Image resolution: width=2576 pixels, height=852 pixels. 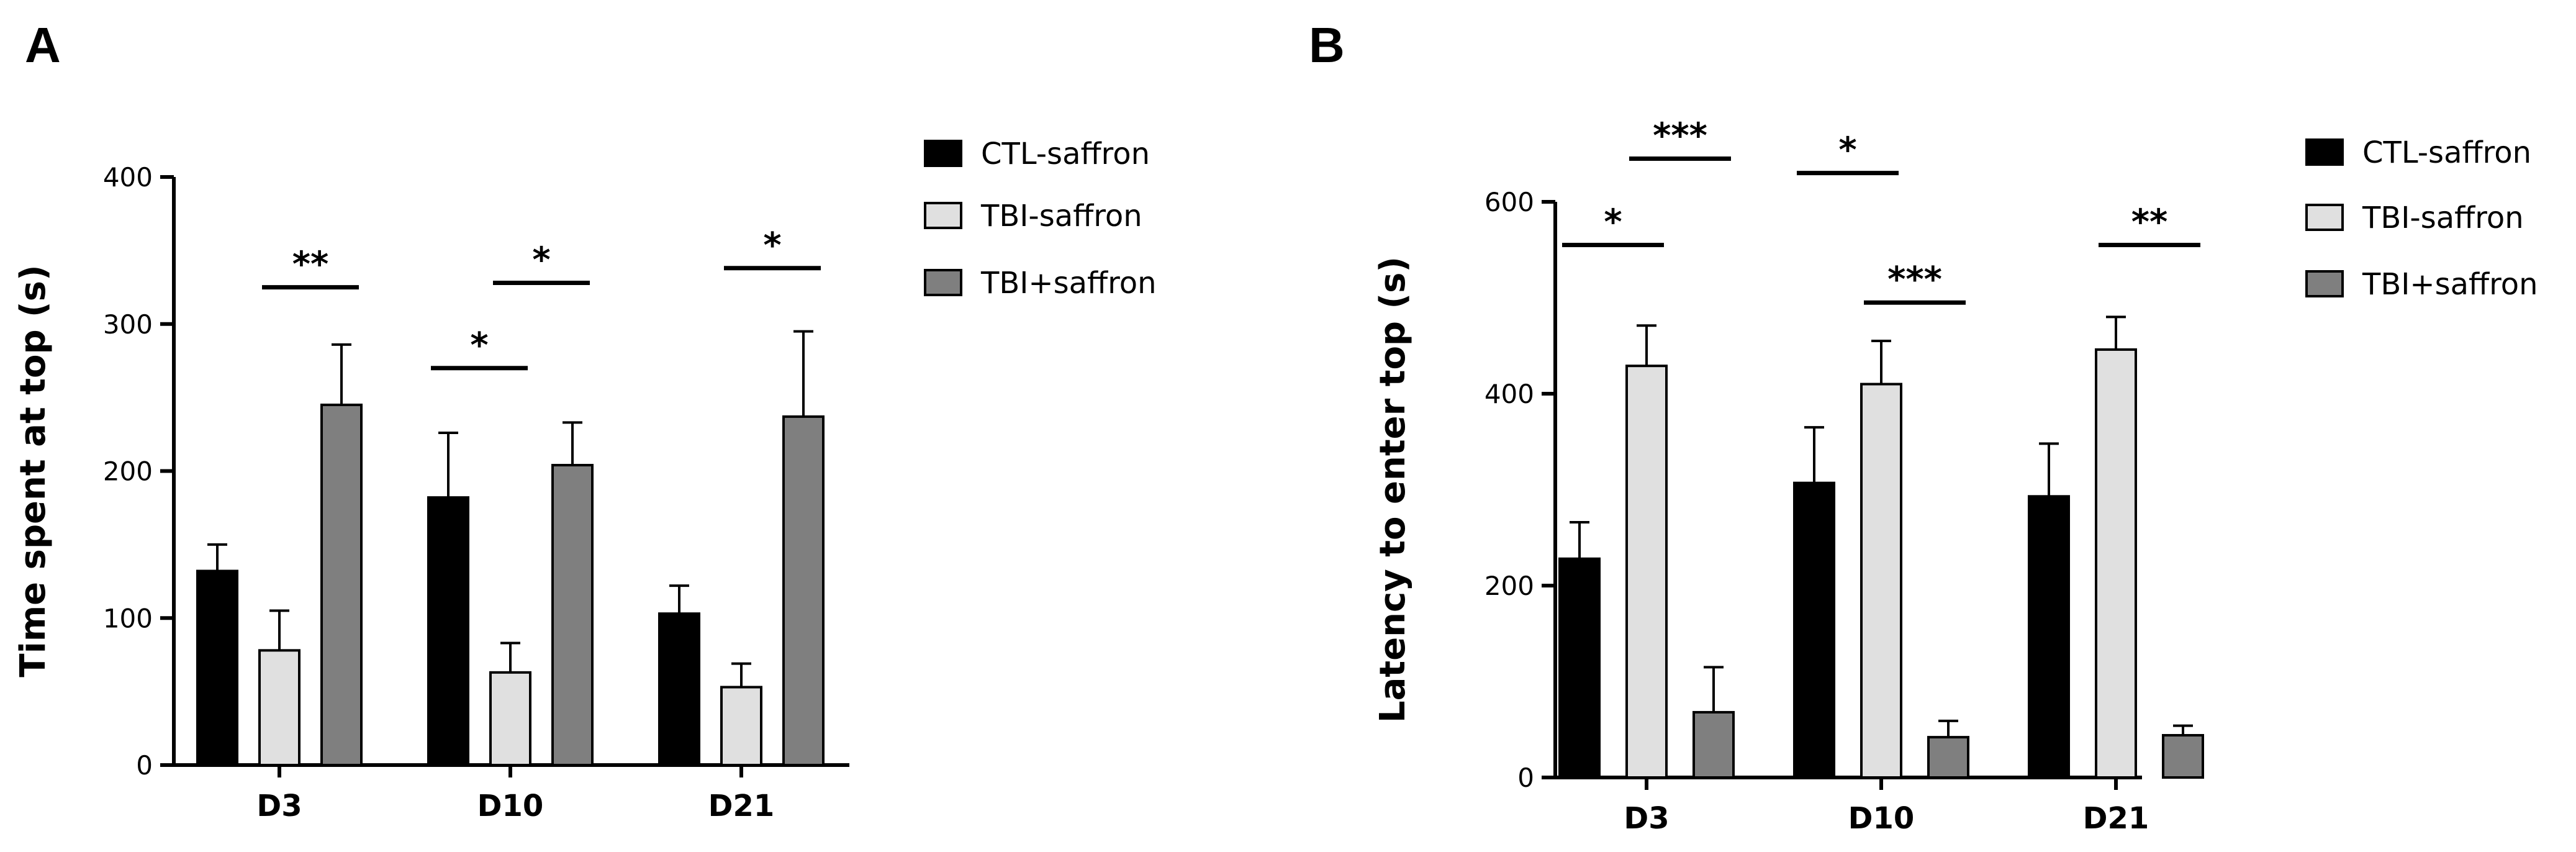 What do you see at coordinates (1327, 45) in the screenshot?
I see `panel-letter-b: B` at bounding box center [1327, 45].